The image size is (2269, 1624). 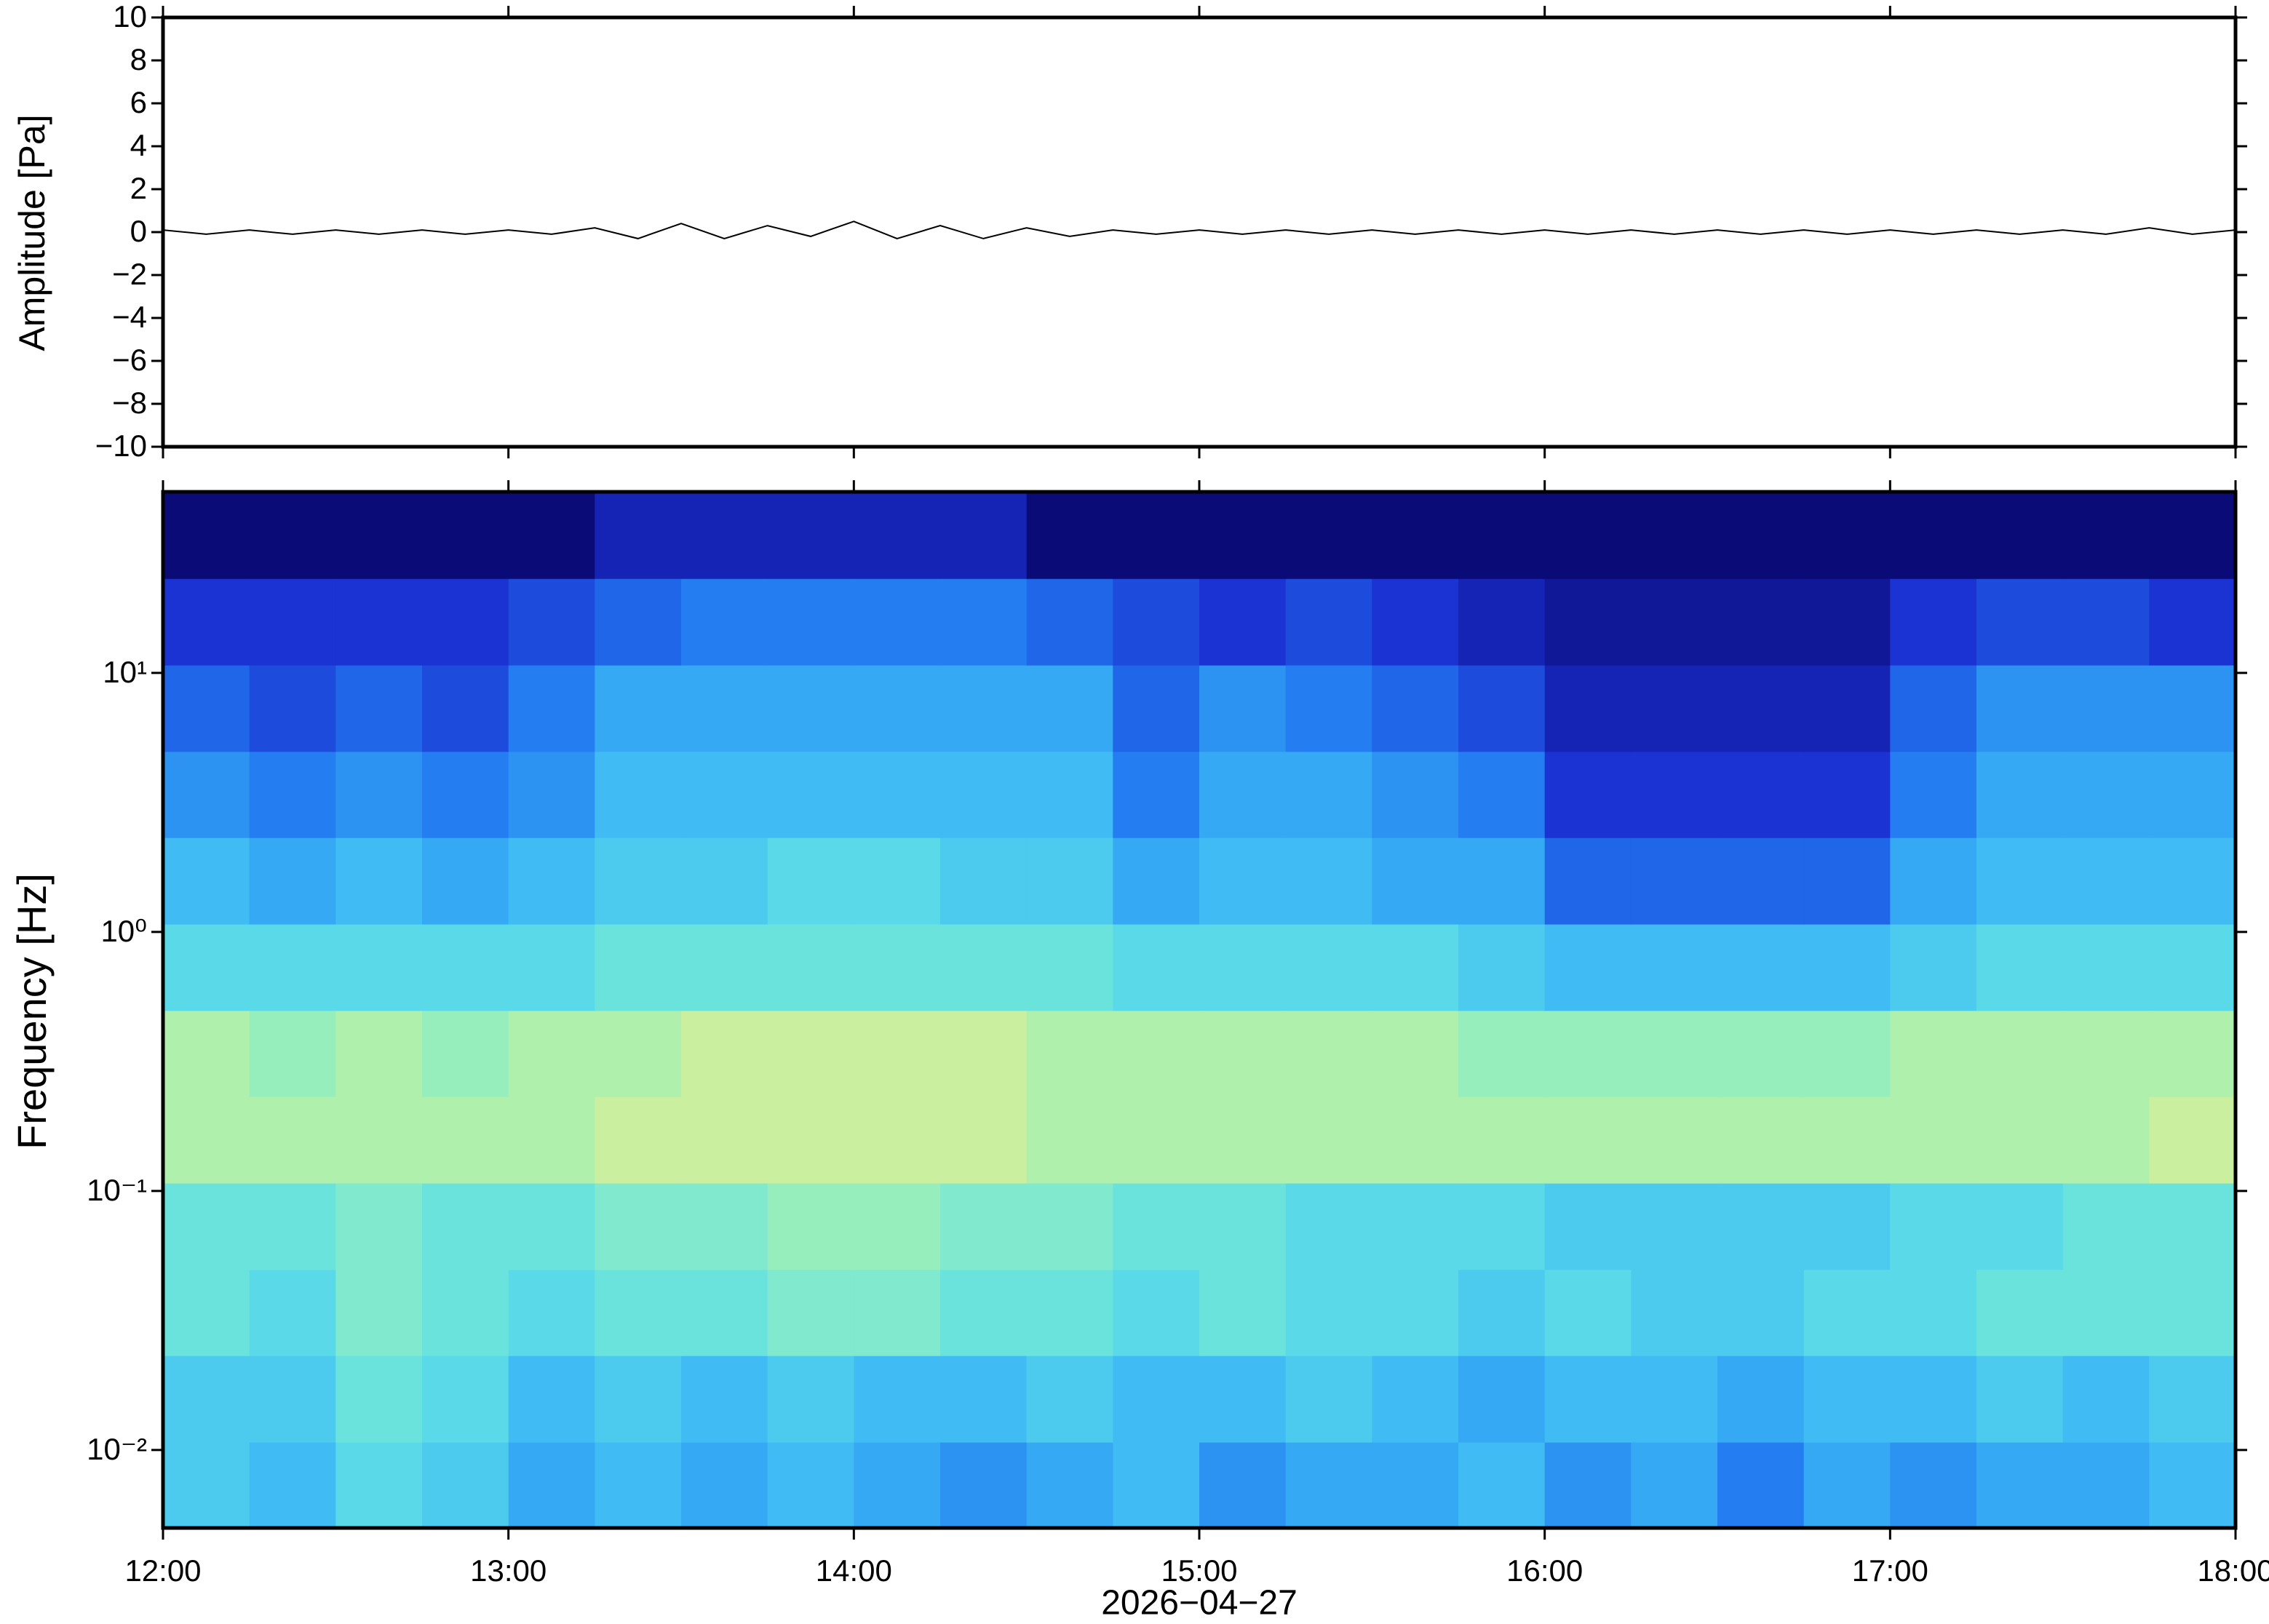 What do you see at coordinates (138, 59) in the screenshot?
I see `y-tick-label: 8` at bounding box center [138, 59].